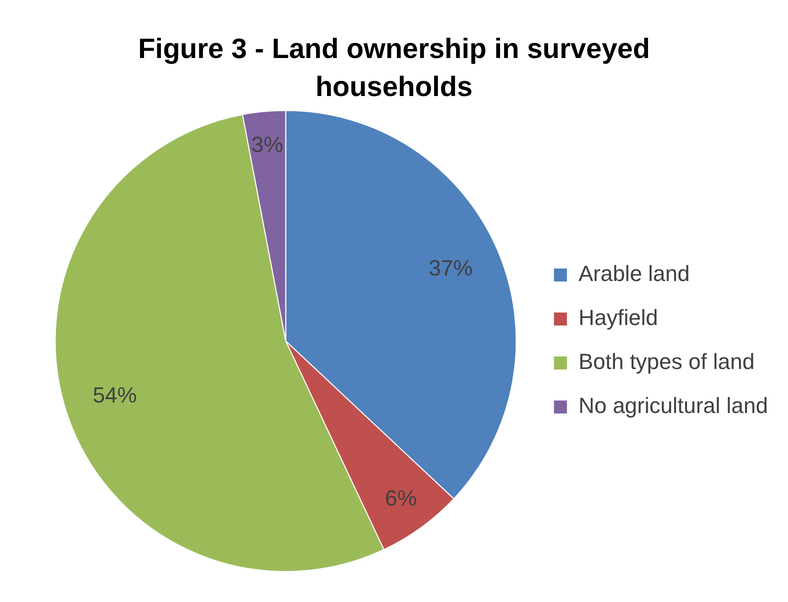  What do you see at coordinates (400, 498) in the screenshot?
I see `data-label: 6%` at bounding box center [400, 498].